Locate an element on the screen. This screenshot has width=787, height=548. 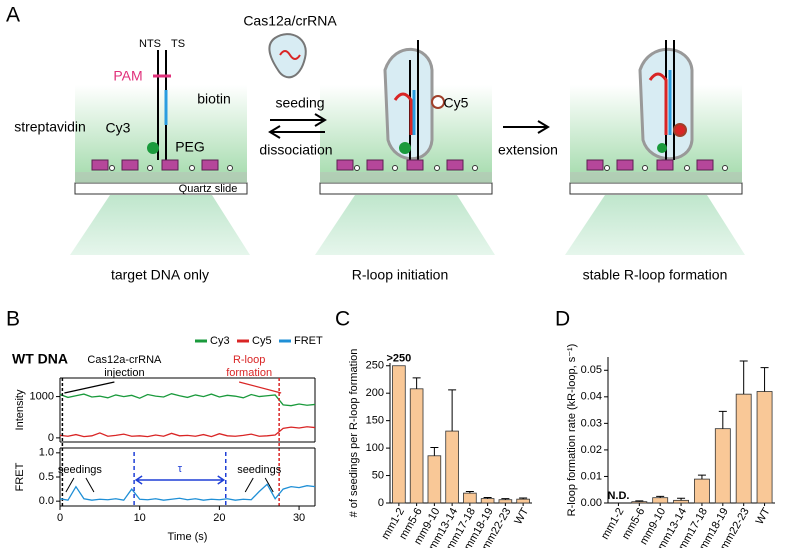
y-tick-label: 0.0 is located at coordinates (46, 501).